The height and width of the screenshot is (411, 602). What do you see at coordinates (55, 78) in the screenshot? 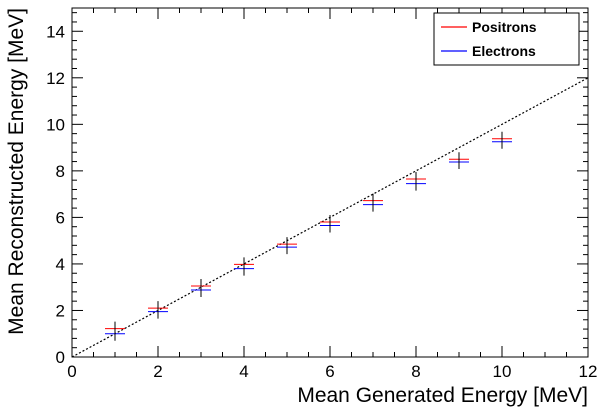
I see `y-tick-label: 12` at bounding box center [55, 78].